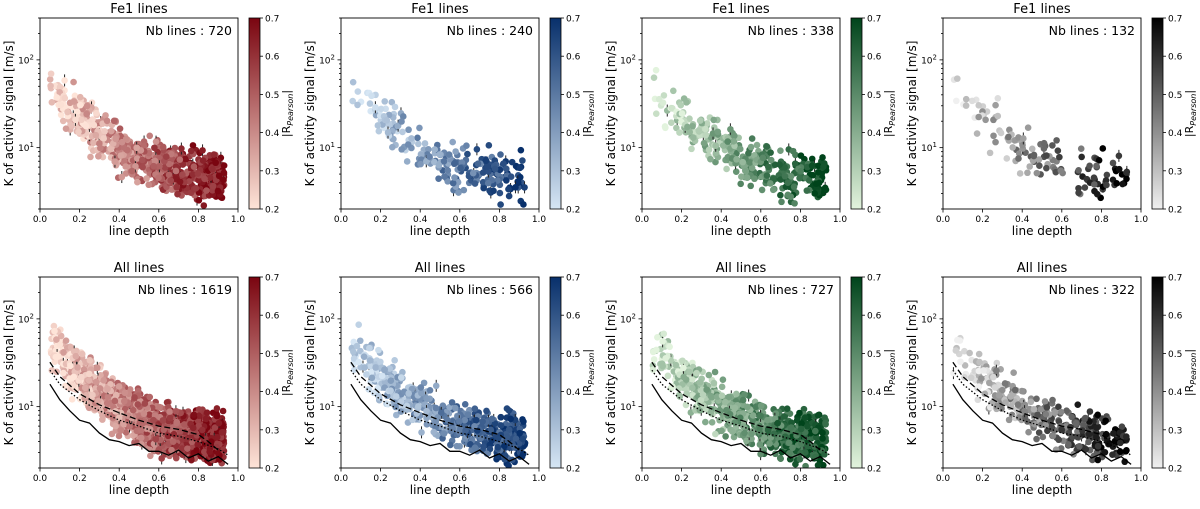  Describe the element at coordinates (628, 406) in the screenshot. I see `y-tick-label: 101` at that location.